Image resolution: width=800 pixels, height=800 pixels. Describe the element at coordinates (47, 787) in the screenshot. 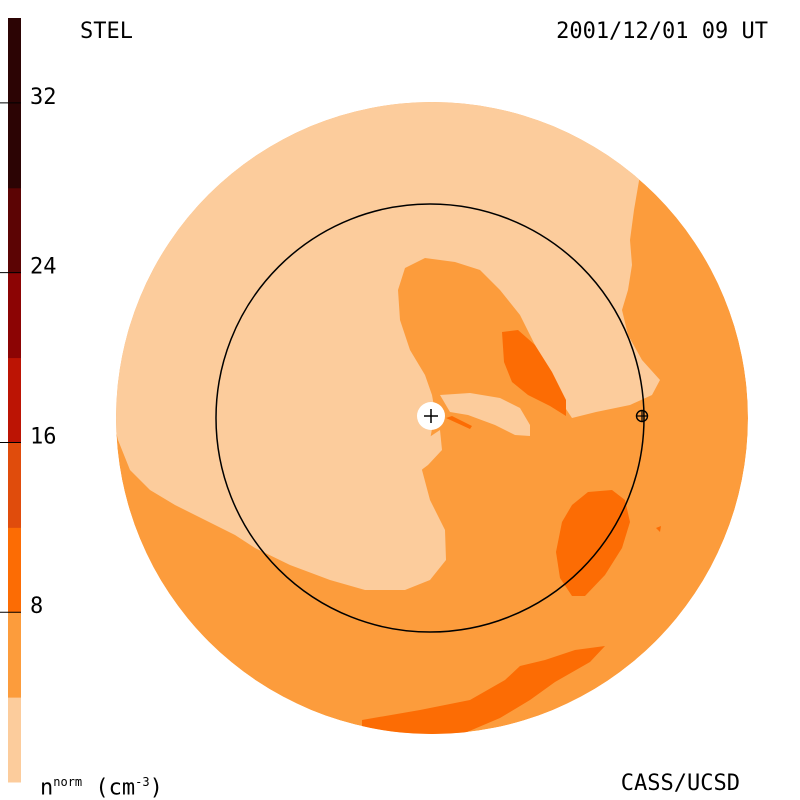

I see `unit-base: n` at that location.